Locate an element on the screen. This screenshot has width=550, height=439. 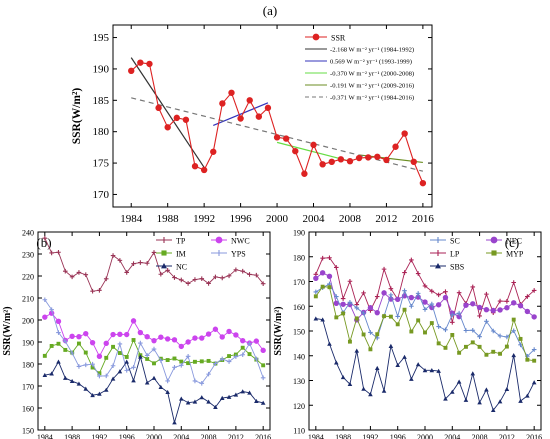
x-tick-label: 2000 is located at coordinates (154, 436).